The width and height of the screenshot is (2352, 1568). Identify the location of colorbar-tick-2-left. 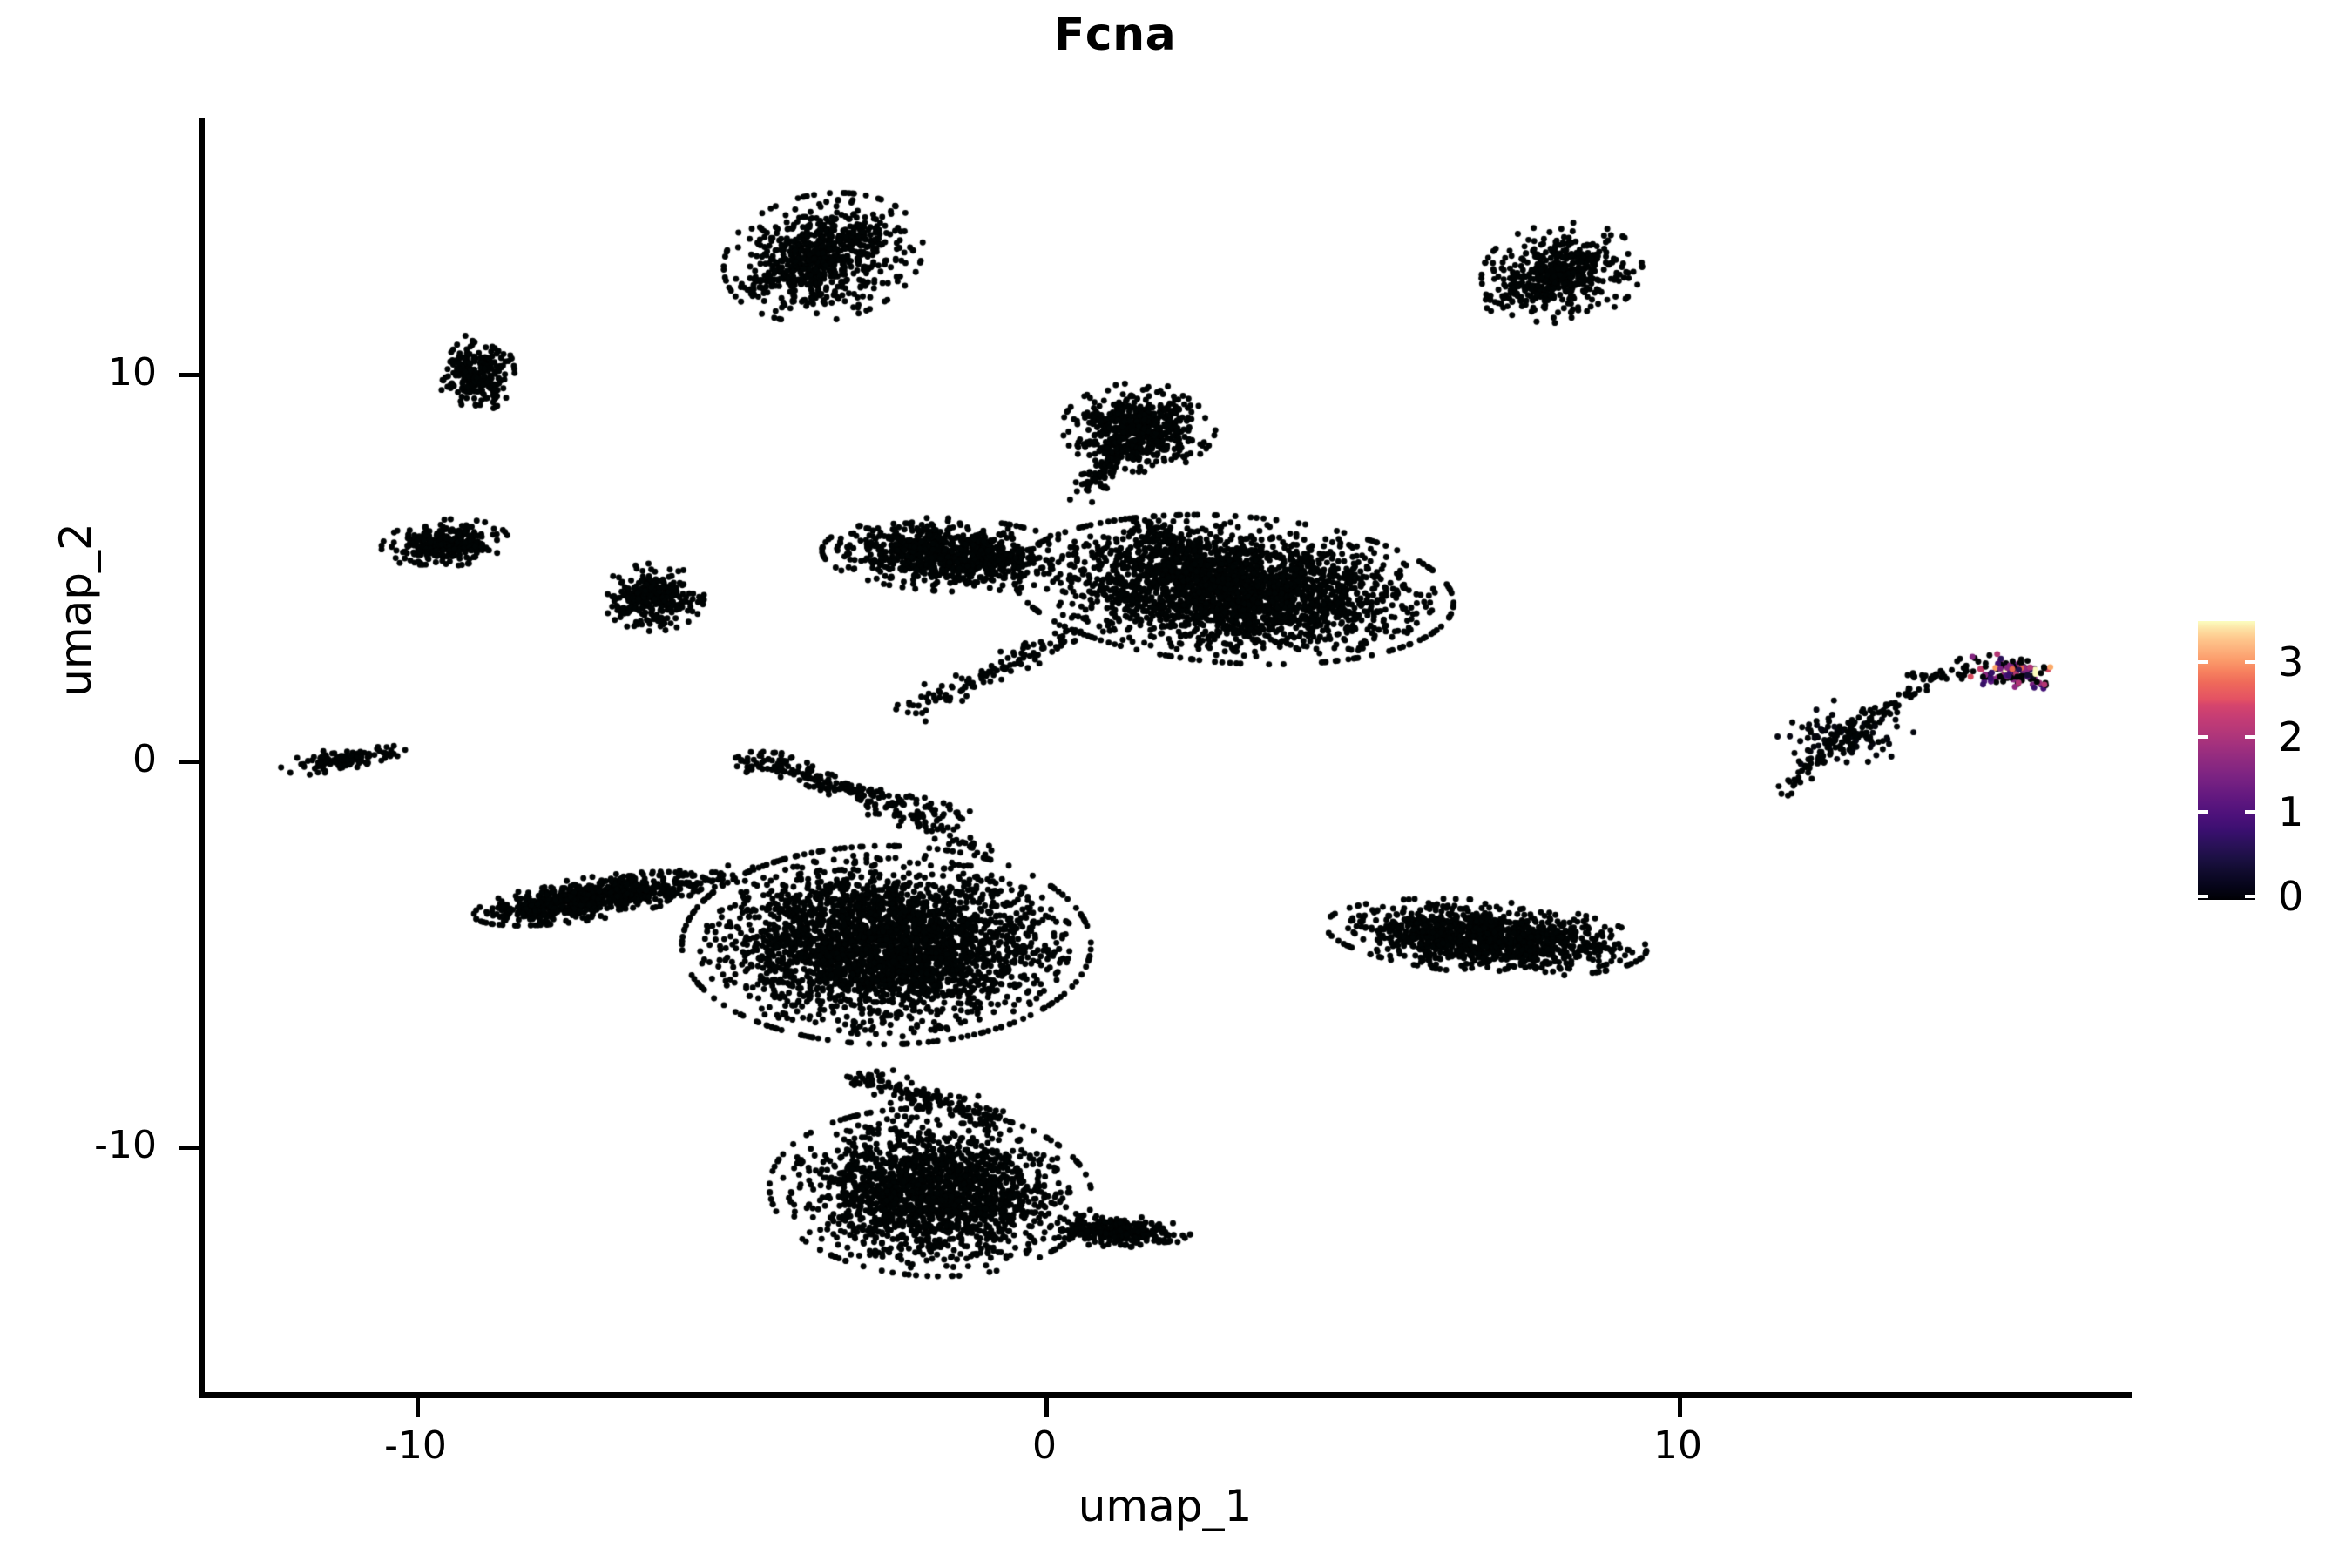
(2203, 737).